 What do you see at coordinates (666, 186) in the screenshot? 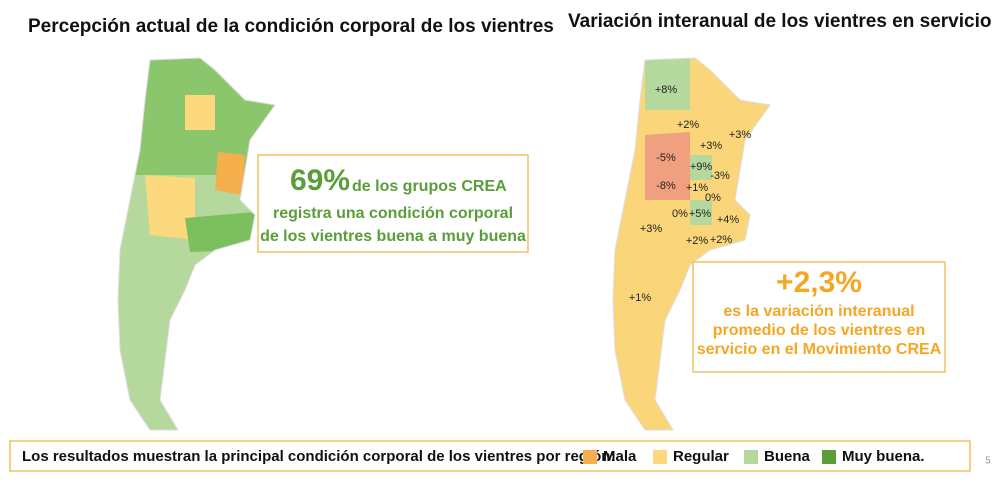
I see `region-label: -8%` at bounding box center [666, 186].